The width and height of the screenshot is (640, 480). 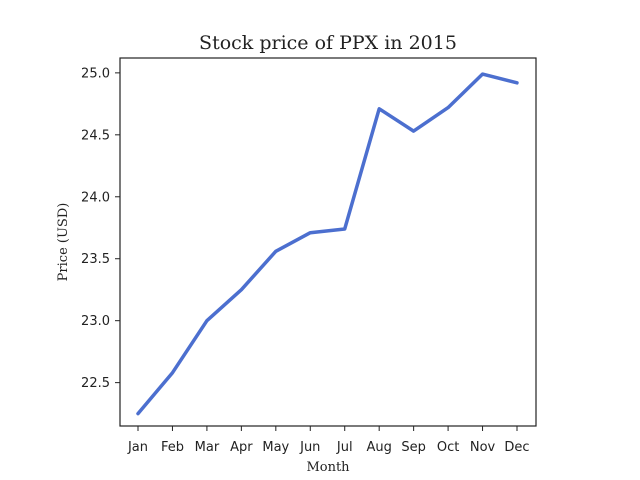 What do you see at coordinates (172, 447) in the screenshot?
I see `x-tick-label: Feb` at bounding box center [172, 447].